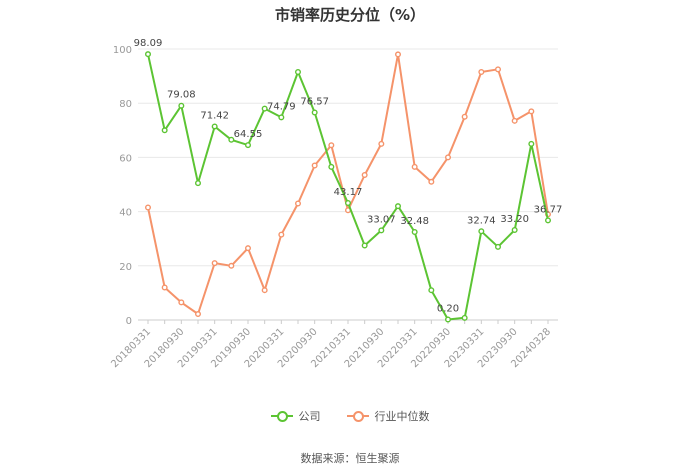 Image resolution: width=700 pixels, height=474 pixels. What do you see at coordinates (214, 115) in the screenshot?
I see `data-label-0-4: 71.42` at bounding box center [214, 115].